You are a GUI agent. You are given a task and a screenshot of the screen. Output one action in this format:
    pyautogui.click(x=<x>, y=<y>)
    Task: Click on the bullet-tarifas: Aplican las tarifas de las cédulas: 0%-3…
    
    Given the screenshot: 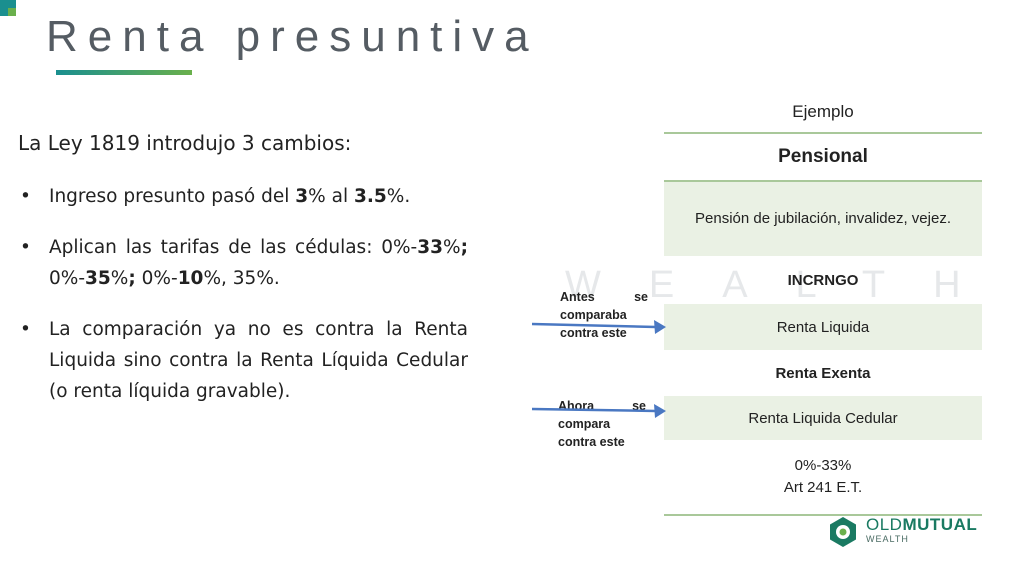 What is the action you would take?
    pyautogui.click(x=243, y=263)
    